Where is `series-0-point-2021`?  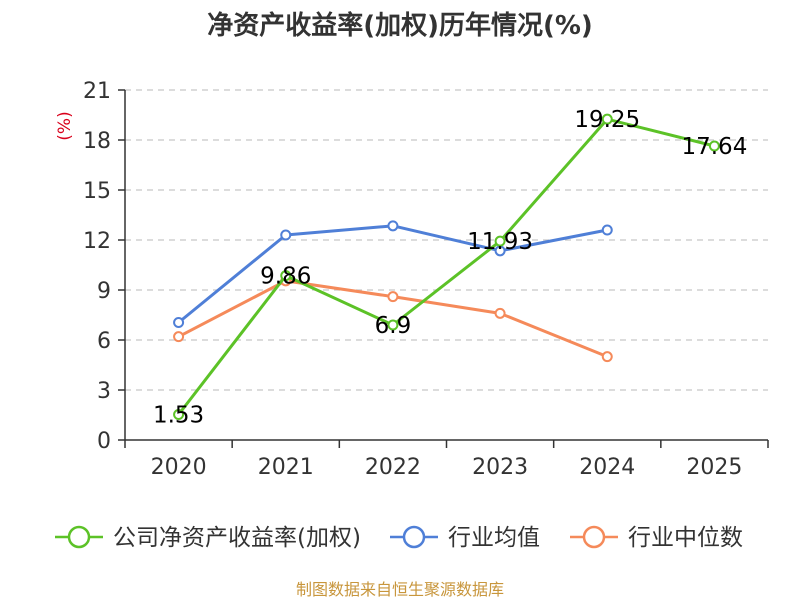 series-0-point-2021 is located at coordinates (286, 276).